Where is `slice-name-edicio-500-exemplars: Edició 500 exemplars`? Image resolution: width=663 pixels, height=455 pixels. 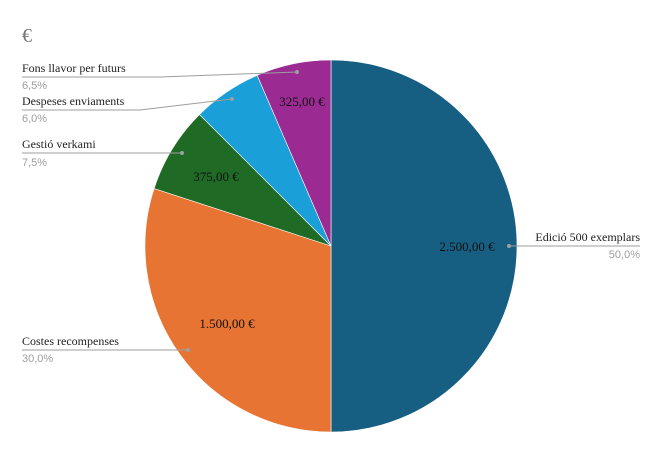
slice-name-edicio-500-exemplars: Edició 500 exemplars is located at coordinates (587, 237).